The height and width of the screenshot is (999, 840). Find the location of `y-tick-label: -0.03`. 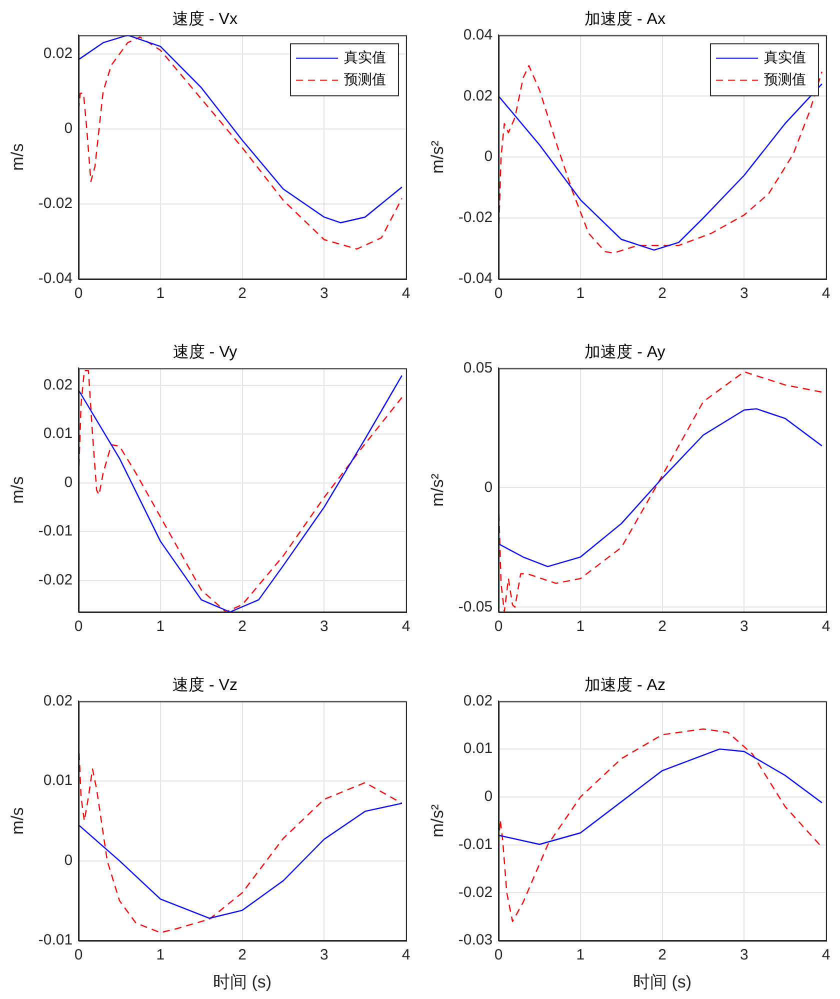

y-tick-label: -0.03 is located at coordinates (475, 940).